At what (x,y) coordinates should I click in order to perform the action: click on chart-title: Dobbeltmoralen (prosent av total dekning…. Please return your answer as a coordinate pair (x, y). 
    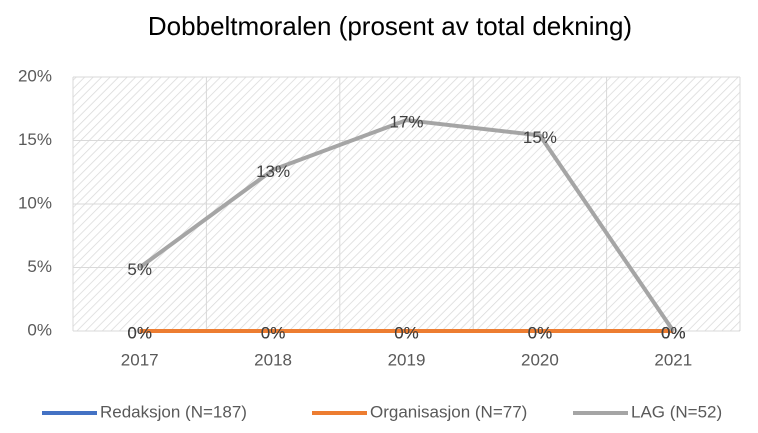
    Looking at the image, I should click on (390, 26).